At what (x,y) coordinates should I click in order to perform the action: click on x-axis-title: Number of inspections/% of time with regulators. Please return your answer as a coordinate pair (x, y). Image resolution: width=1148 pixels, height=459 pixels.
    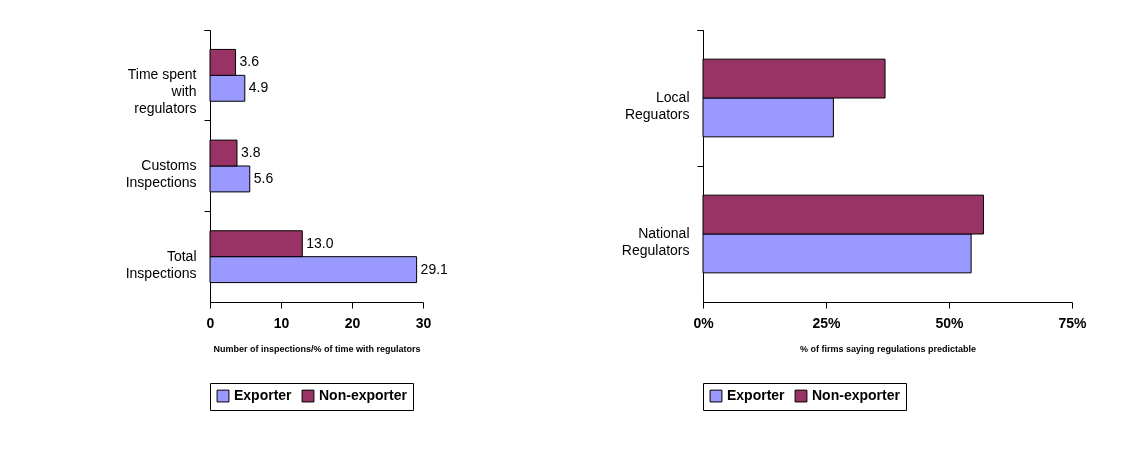
    Looking at the image, I should click on (317, 348).